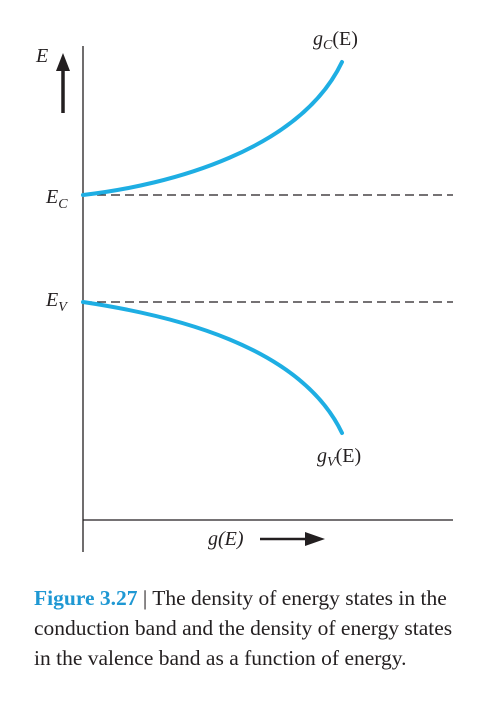  Describe the element at coordinates (63, 83) in the screenshot. I see `energy-arrow` at that location.